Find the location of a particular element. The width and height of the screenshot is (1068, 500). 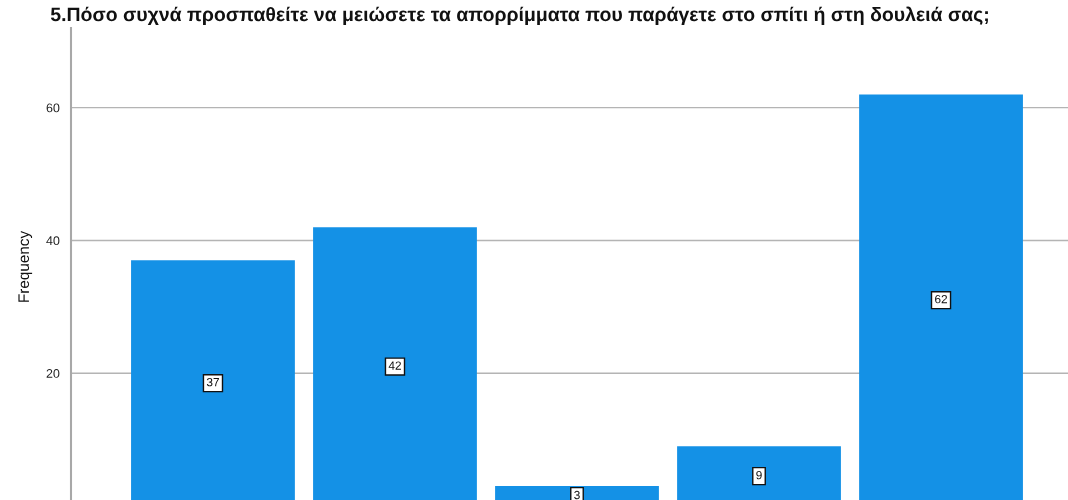

y-tick-label: 40 is located at coordinates (53, 241).